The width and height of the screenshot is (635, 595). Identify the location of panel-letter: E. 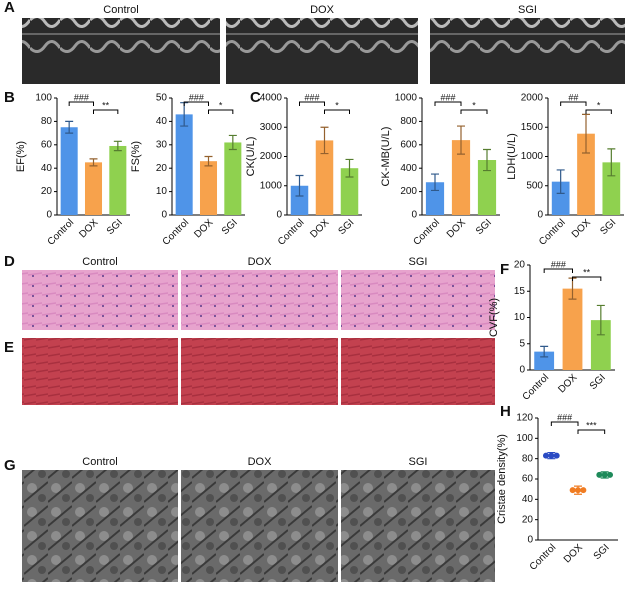
(9, 347).